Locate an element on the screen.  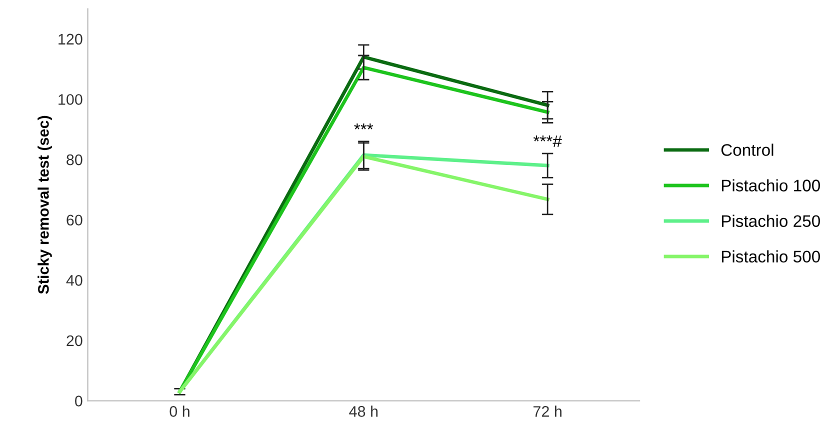
y-tick-label: 0 is located at coordinates (78, 401).